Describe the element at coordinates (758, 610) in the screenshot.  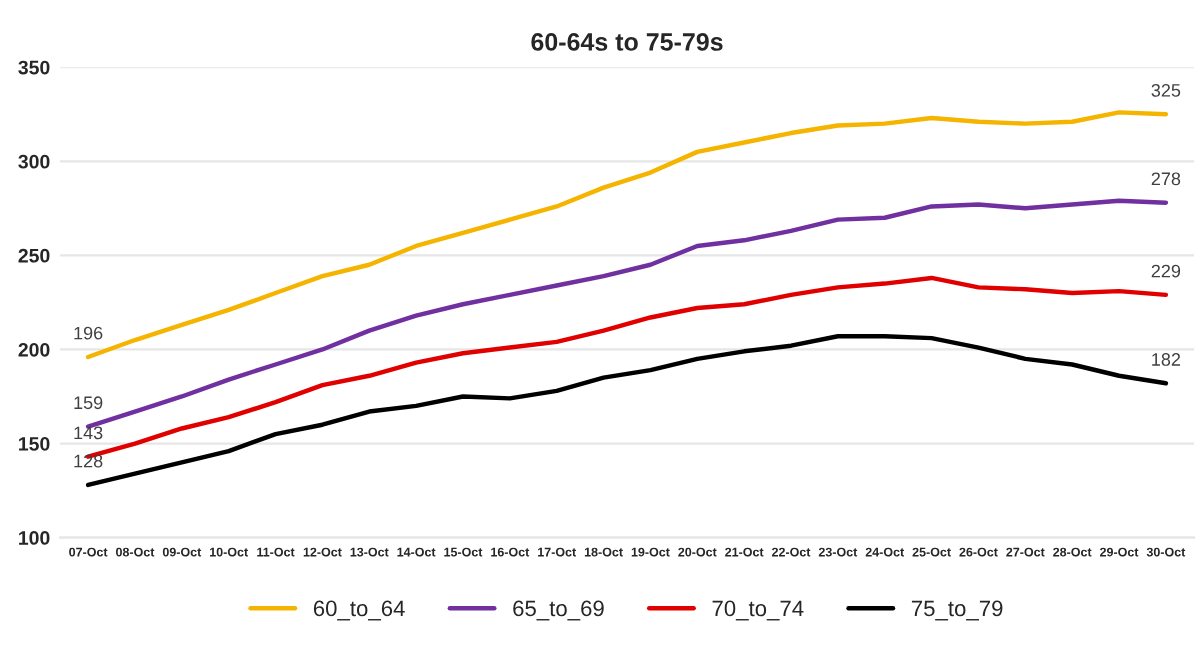
I see `legend-label: 70_to_74` at that location.